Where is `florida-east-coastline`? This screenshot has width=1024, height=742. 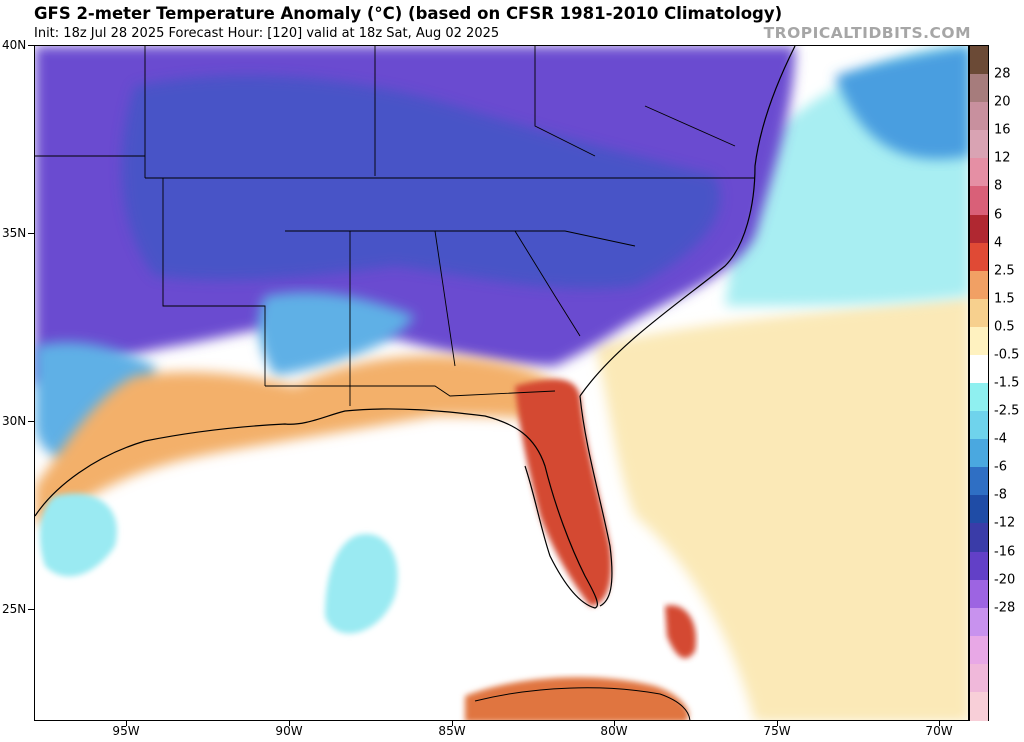
florida-east-coastline is located at coordinates (596, 501).